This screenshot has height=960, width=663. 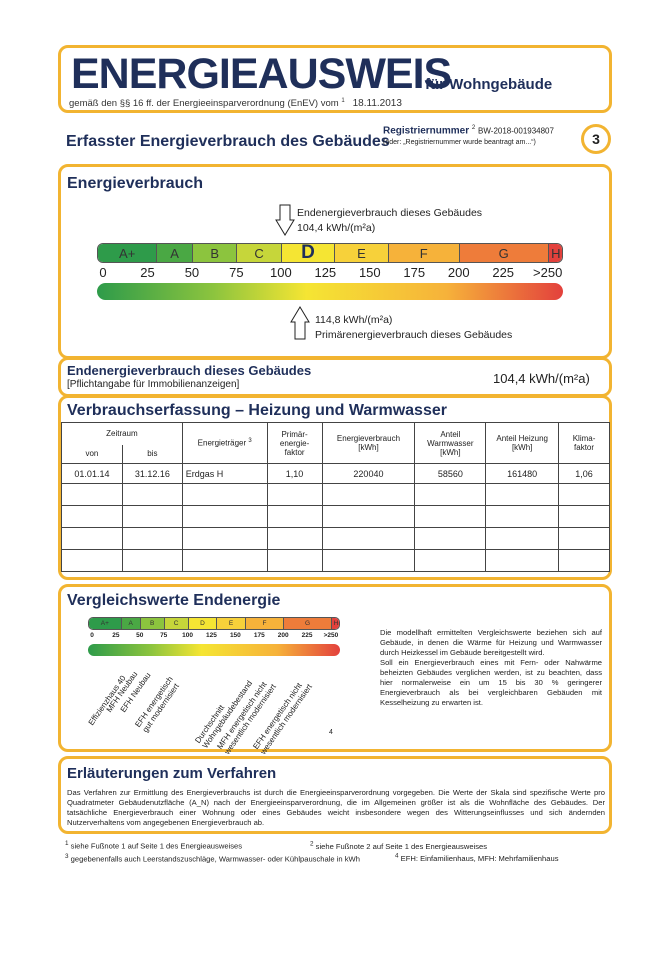 I want to click on footnote-number: 1, so click(x=67, y=843).